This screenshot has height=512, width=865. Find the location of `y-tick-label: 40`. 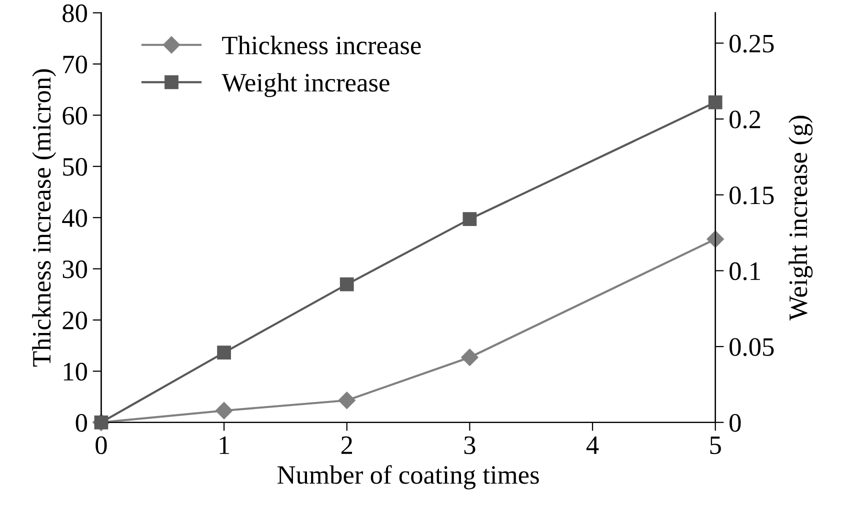

y-tick-label: 40 is located at coordinates (75, 218).